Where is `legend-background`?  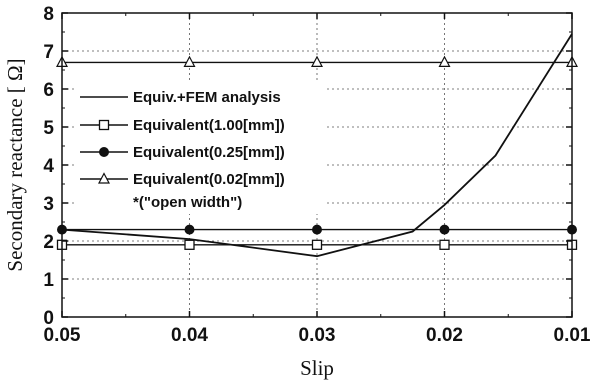 legend-background is located at coordinates (199, 148).